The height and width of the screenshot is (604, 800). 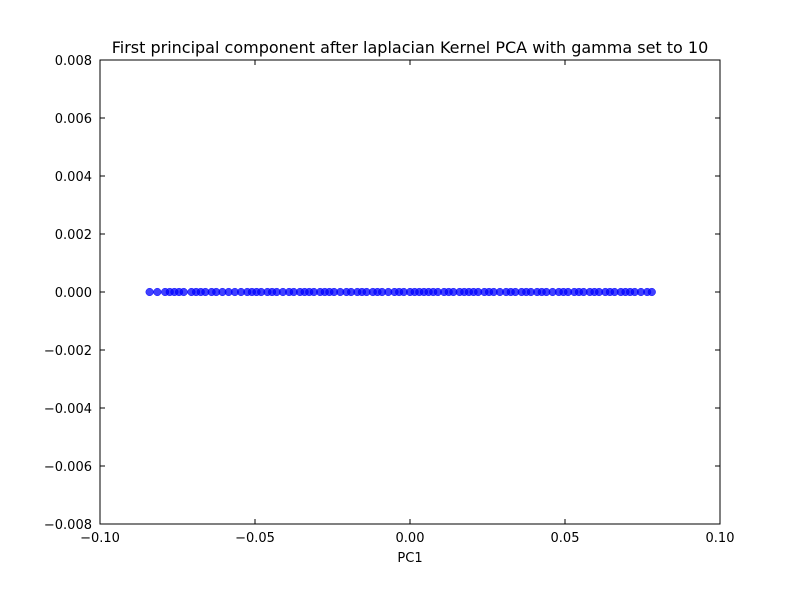 What do you see at coordinates (68, 525) in the screenshot?
I see `y-tick-label: −0.008` at bounding box center [68, 525].